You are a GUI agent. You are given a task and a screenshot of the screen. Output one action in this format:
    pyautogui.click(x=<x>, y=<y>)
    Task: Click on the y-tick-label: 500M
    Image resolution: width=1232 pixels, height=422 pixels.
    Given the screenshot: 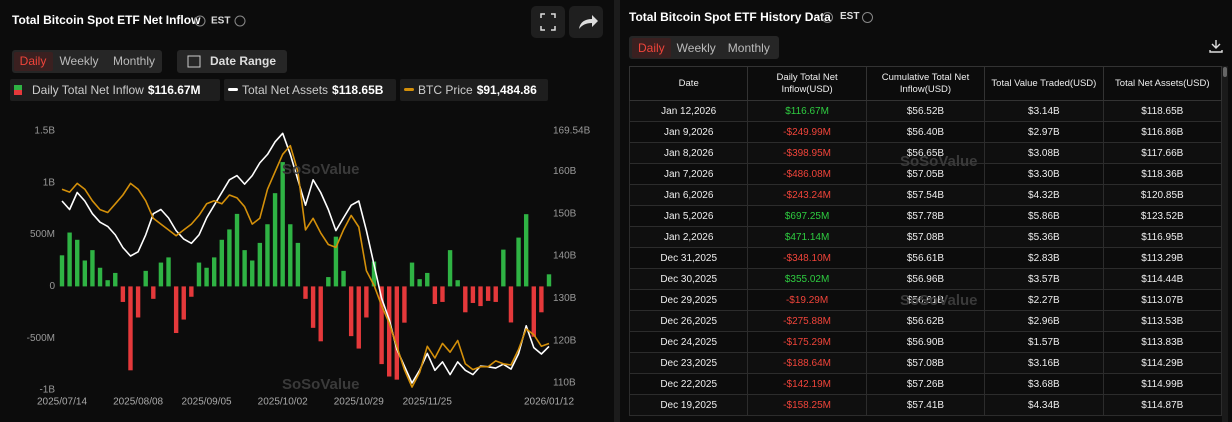 What is the action you would take?
    pyautogui.click(x=42, y=234)
    